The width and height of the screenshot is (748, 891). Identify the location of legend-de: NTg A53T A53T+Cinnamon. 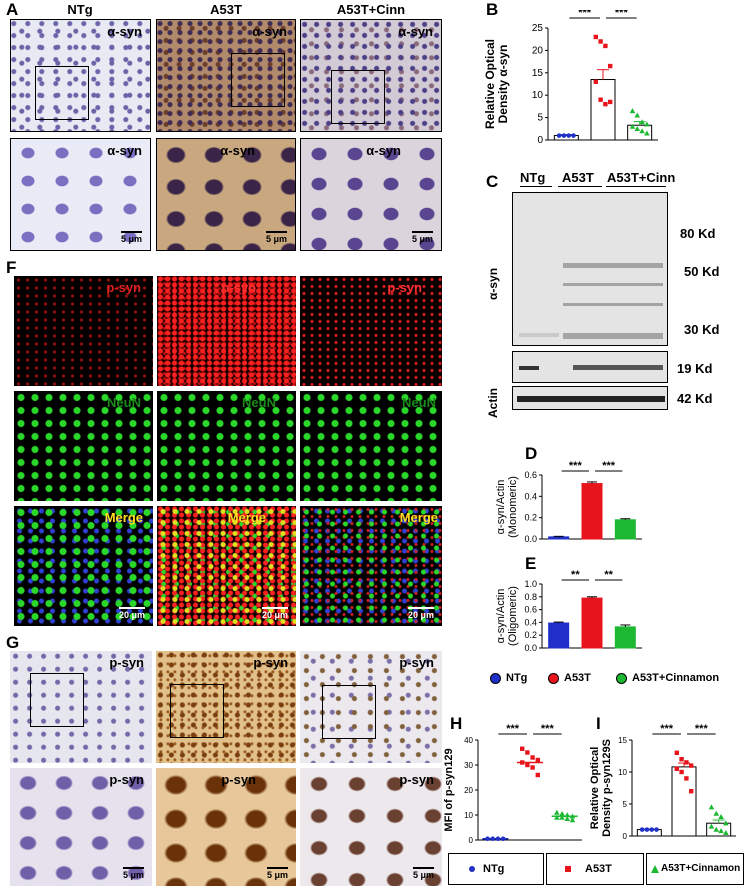
(615, 680).